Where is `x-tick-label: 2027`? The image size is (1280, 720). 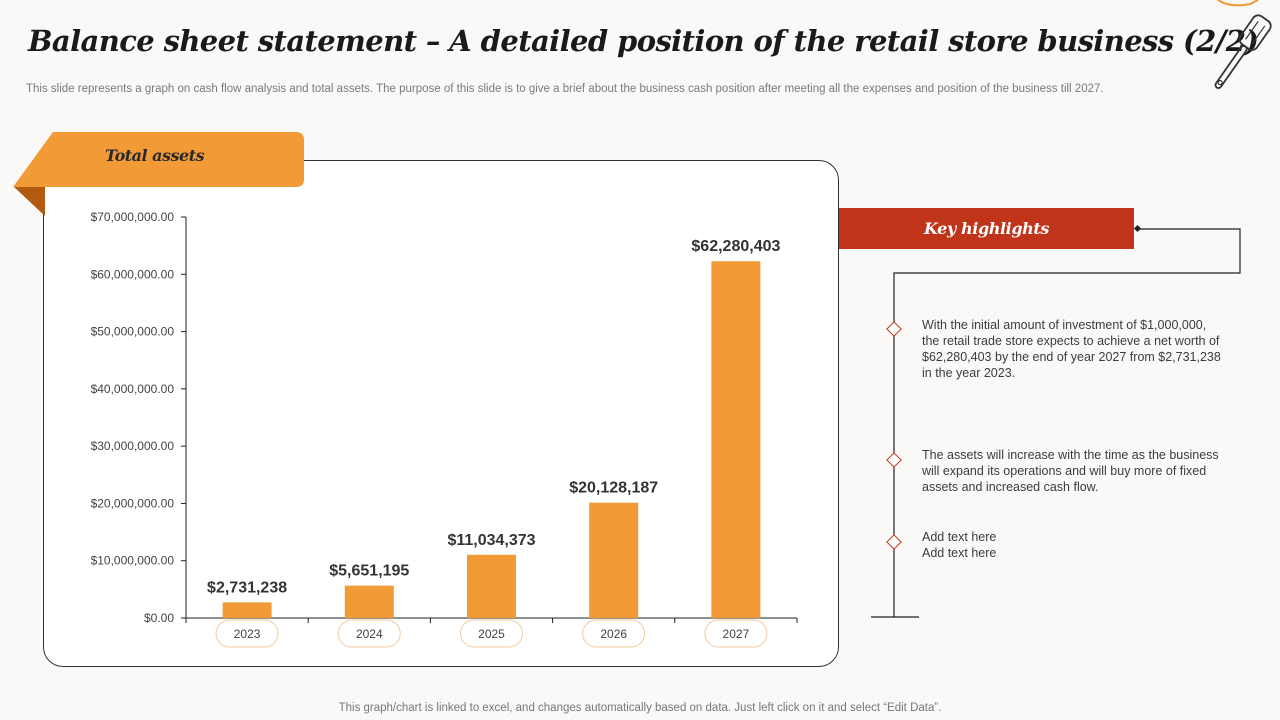
x-tick-label: 2027 is located at coordinates (736, 634).